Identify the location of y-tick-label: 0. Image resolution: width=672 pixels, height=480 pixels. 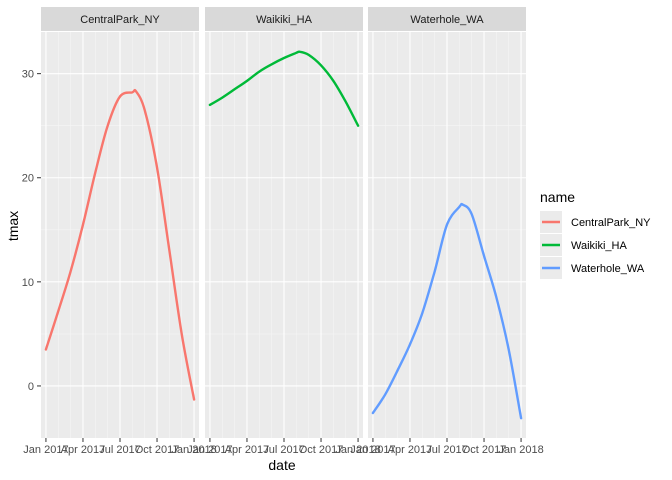
(31, 387).